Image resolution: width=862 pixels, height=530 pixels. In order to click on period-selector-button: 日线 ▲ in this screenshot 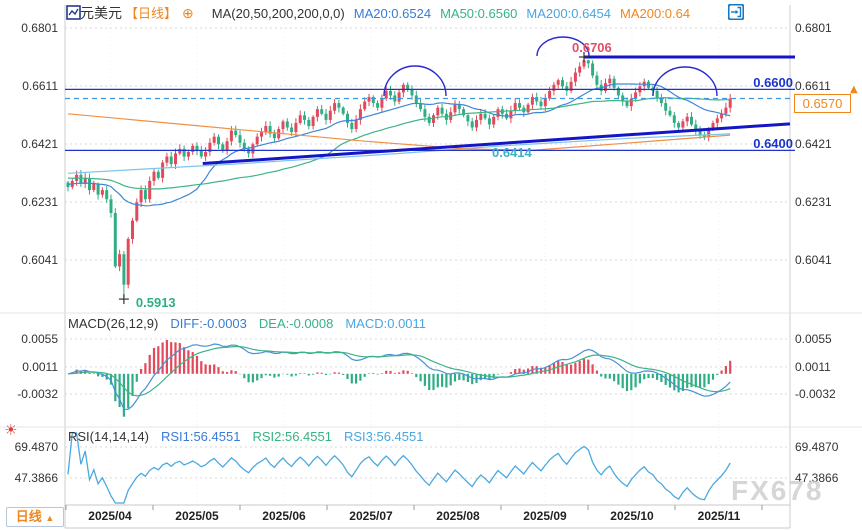, I will do `click(35, 517)`.